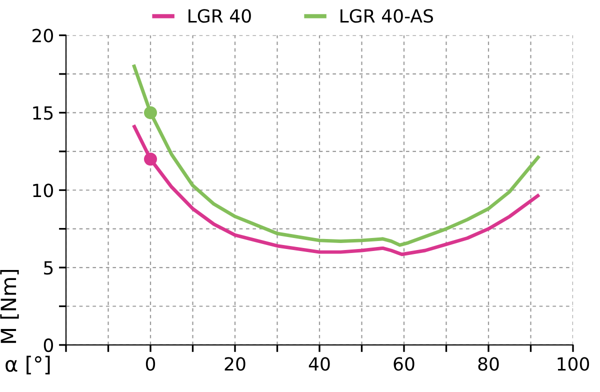  I want to click on y-tick-label: 15, so click(43, 113).